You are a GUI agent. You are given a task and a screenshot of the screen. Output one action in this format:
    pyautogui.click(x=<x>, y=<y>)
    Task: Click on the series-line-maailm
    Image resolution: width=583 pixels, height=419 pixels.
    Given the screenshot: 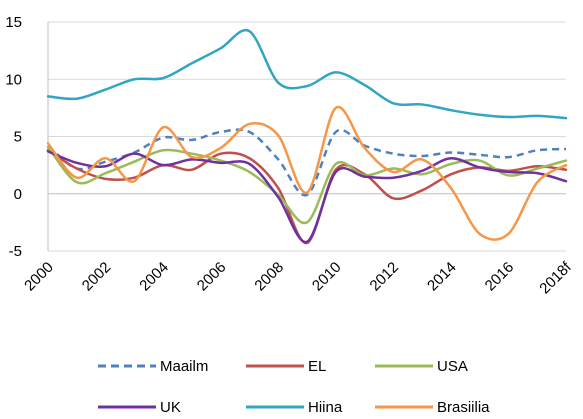 What is the action you would take?
    pyautogui.click(x=307, y=162)
    